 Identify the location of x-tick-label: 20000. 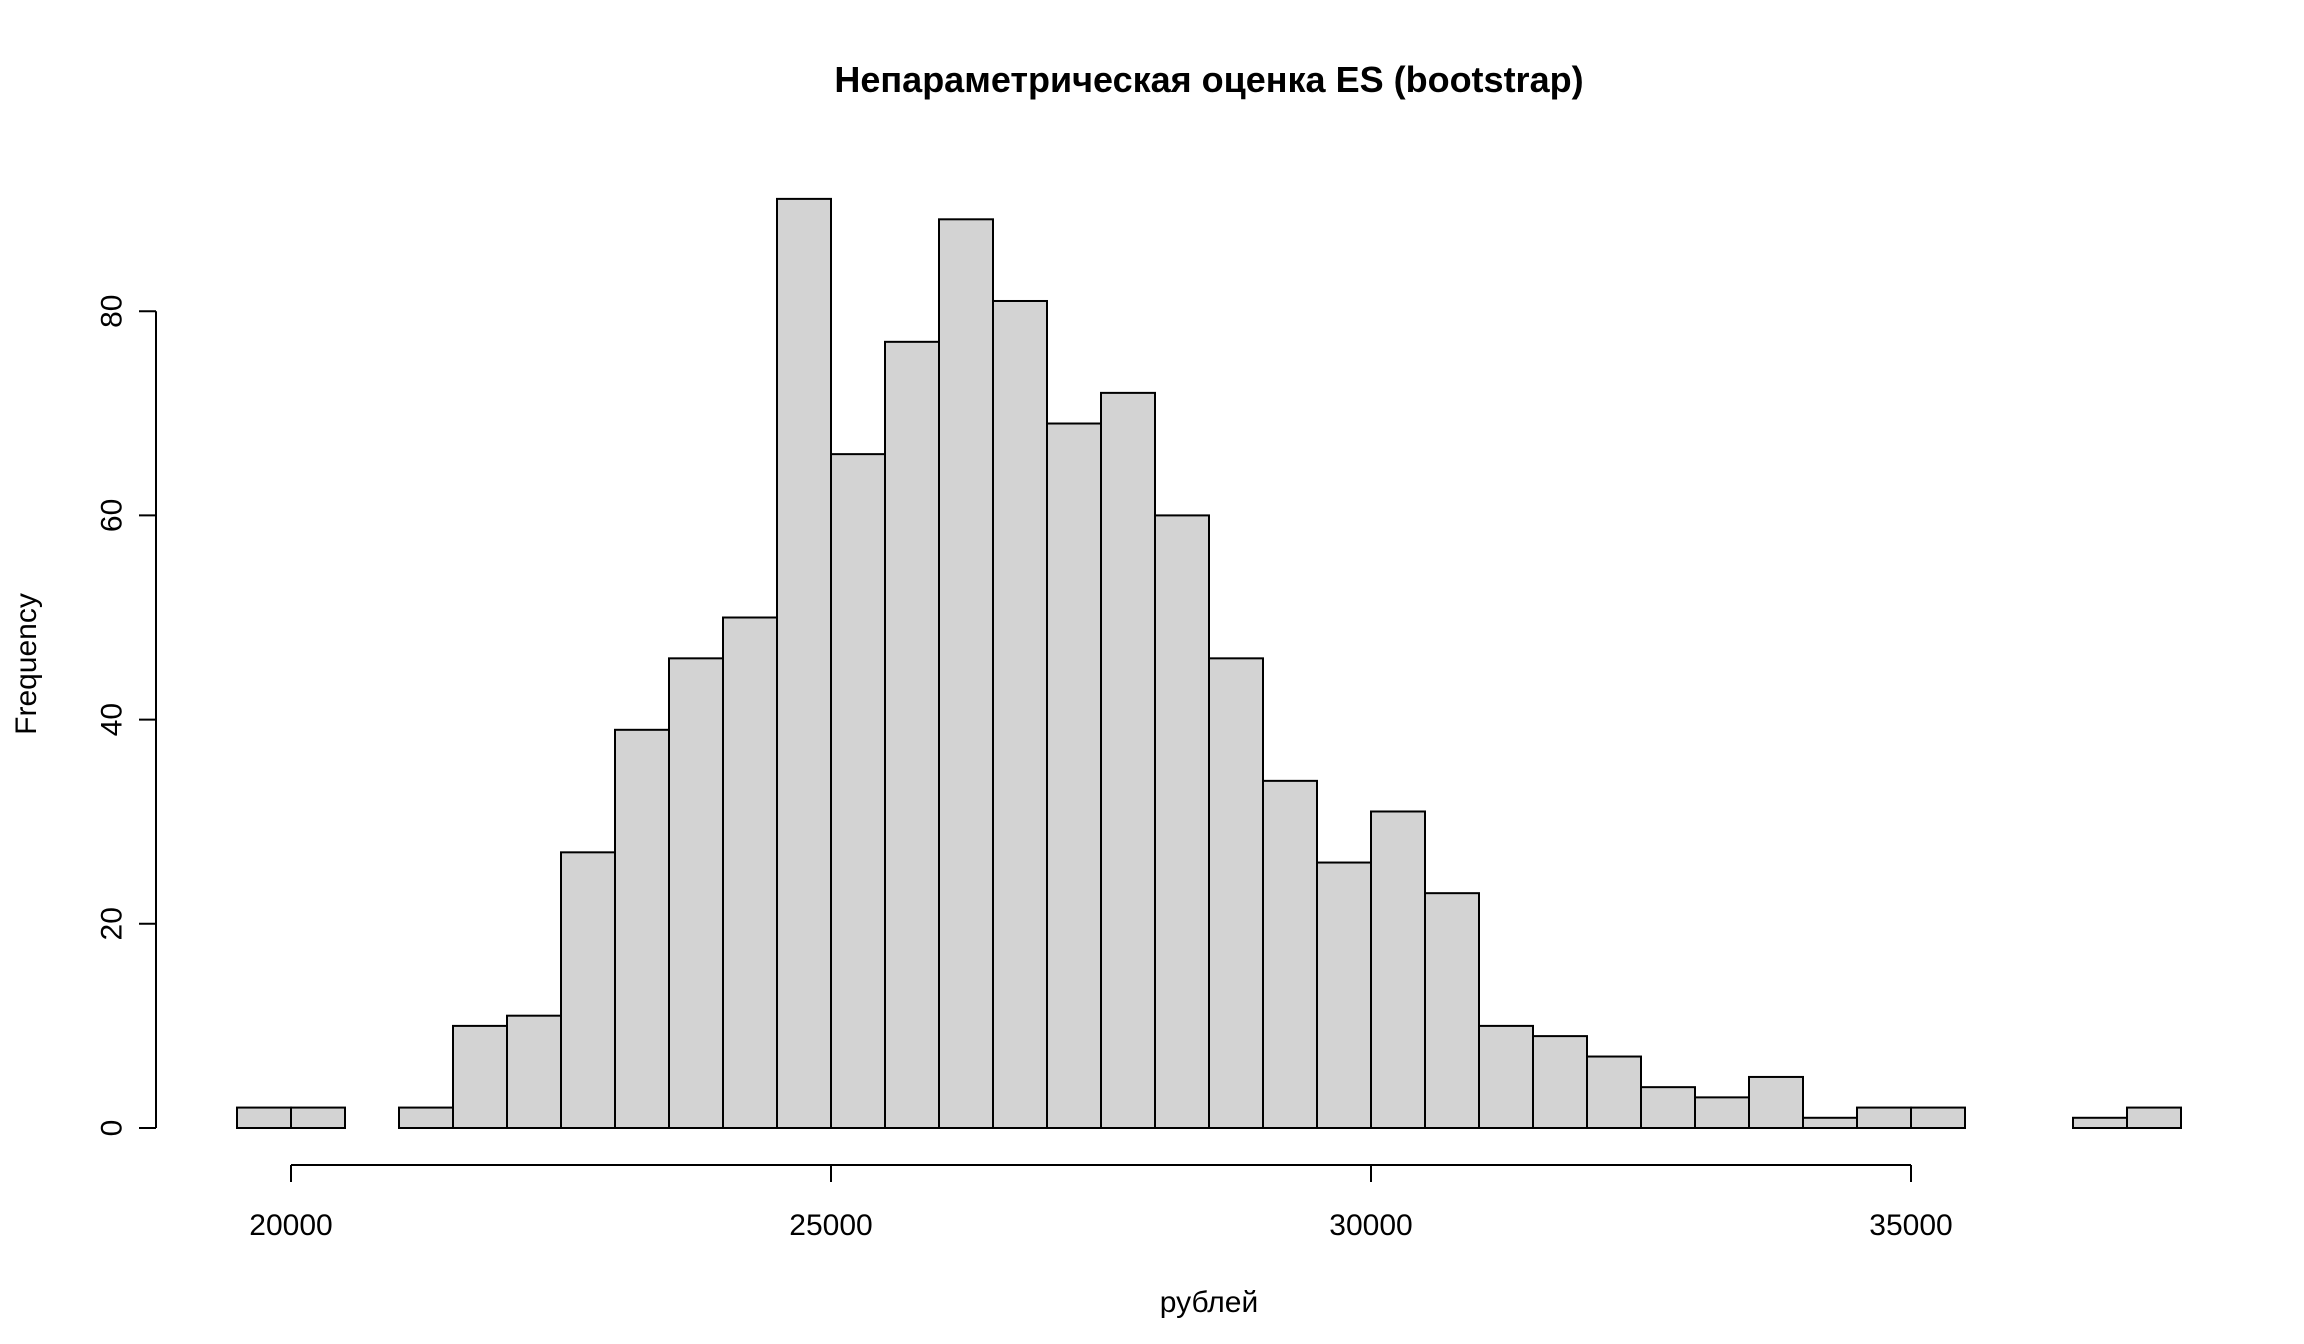
(290, 1225).